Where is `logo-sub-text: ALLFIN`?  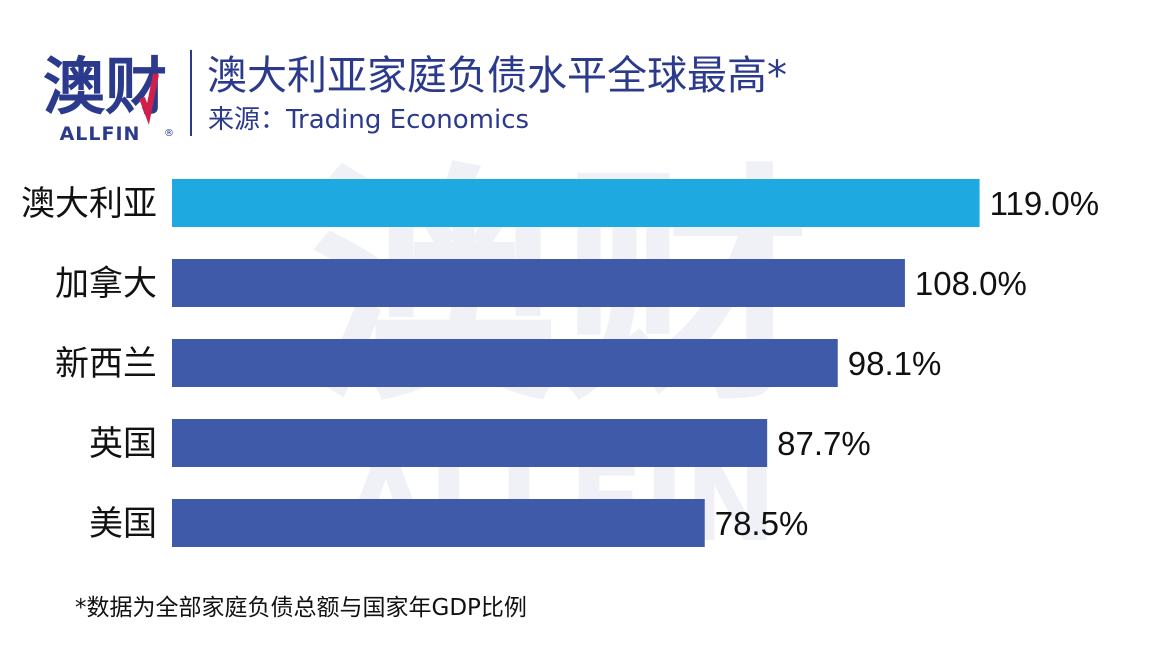 logo-sub-text: ALLFIN is located at coordinates (100, 134).